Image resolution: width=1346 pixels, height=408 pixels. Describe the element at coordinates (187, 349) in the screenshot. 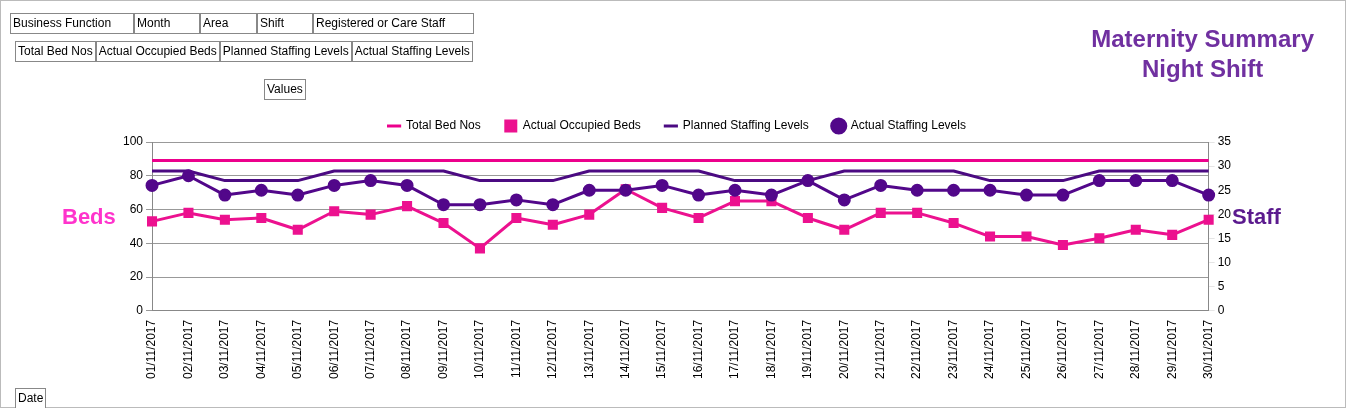

I see `x-tick-label: 02/11/2017` at that location.